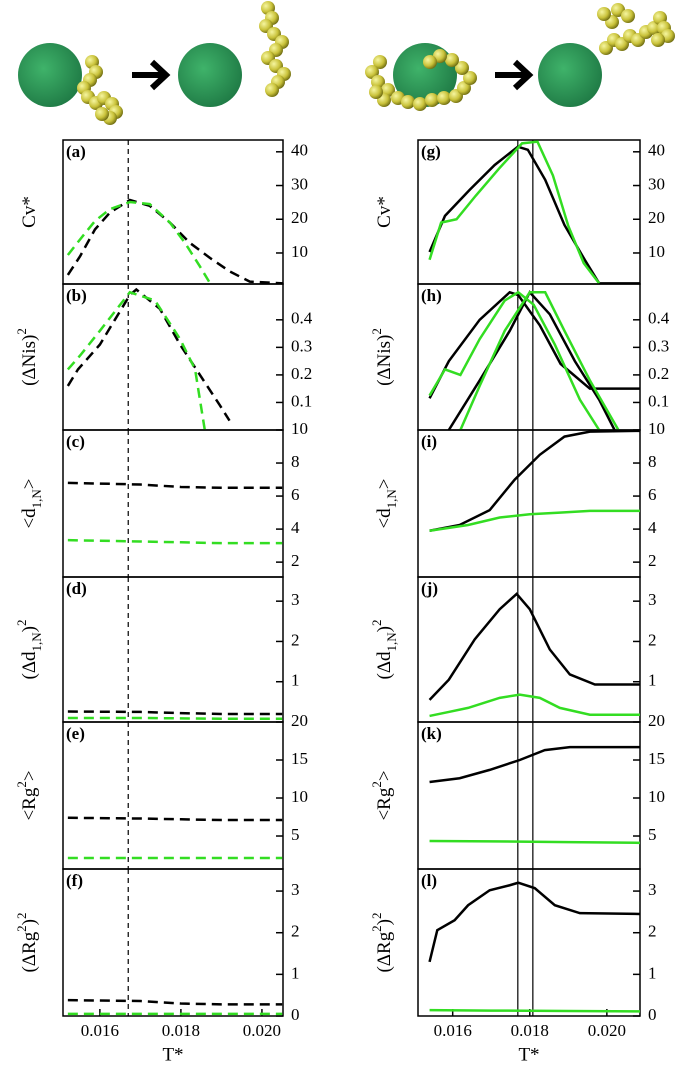 The image size is (685, 1069). I want to click on x-axis-label: T*, so click(172, 1054).